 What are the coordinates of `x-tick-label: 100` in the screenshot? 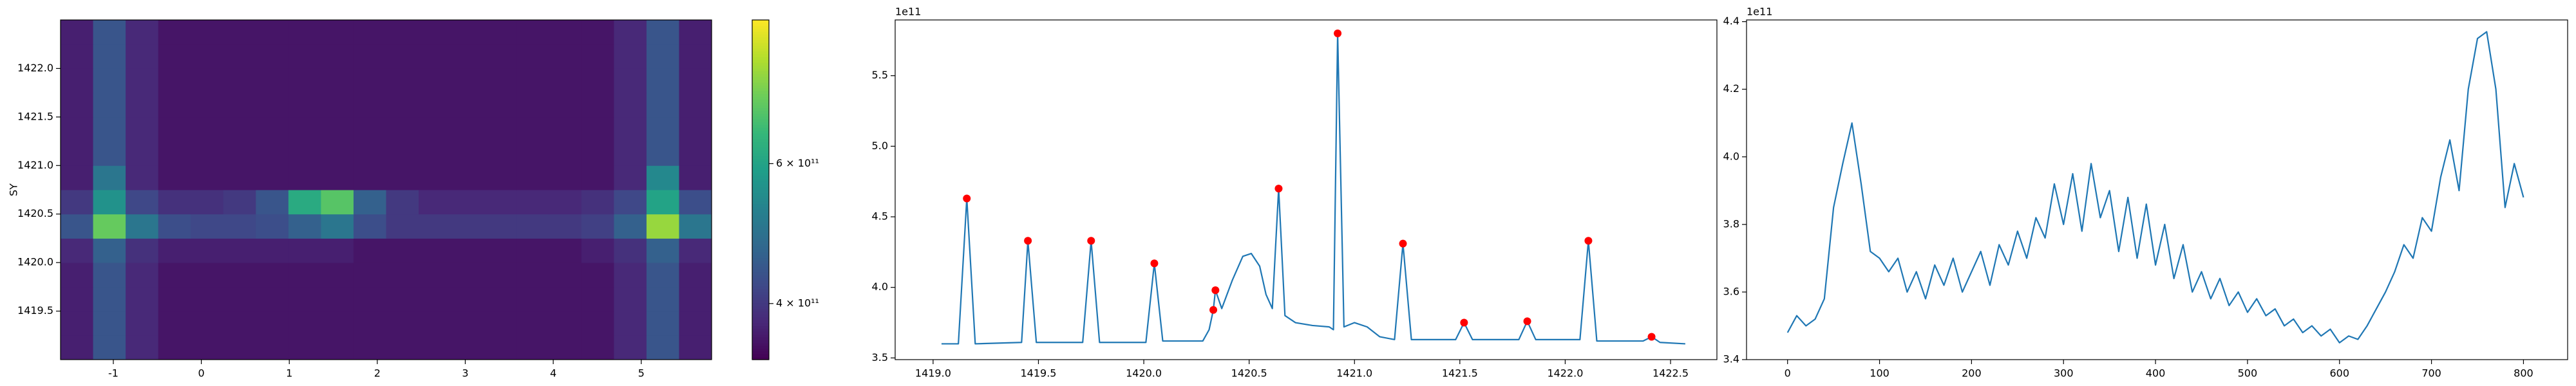 It's located at (1880, 373).